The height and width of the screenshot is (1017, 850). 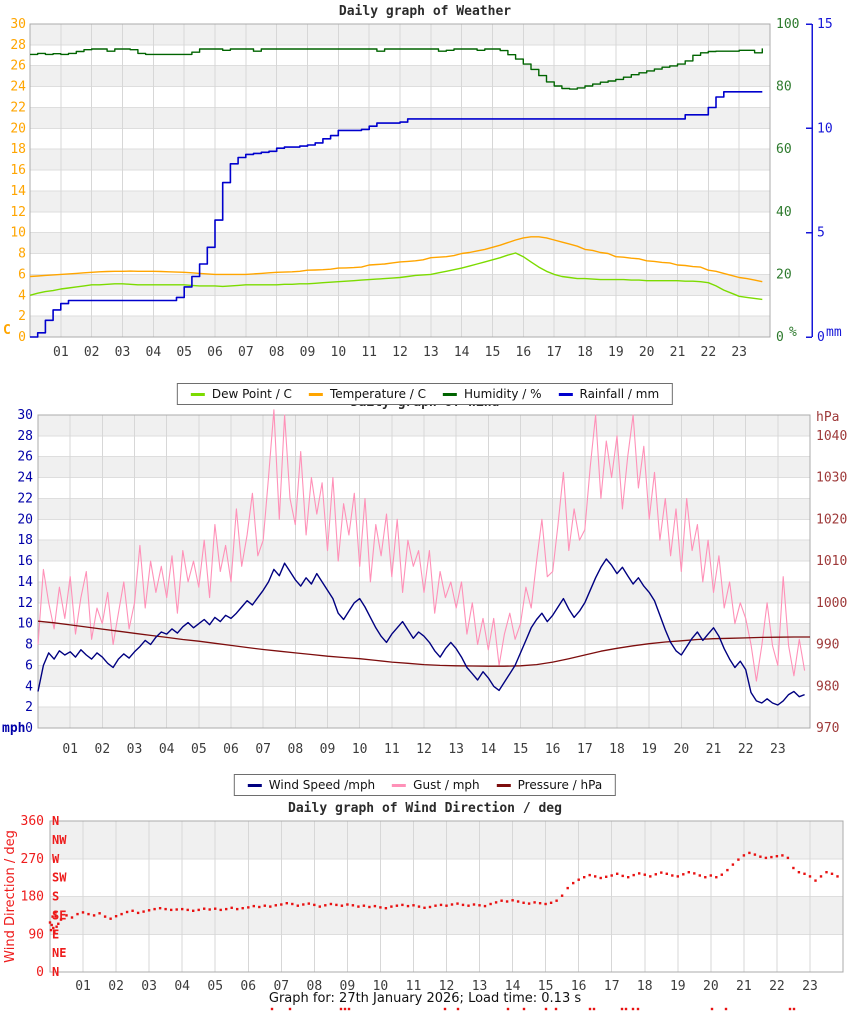 I want to click on y-left-tick: 18, so click(x=25, y=540).